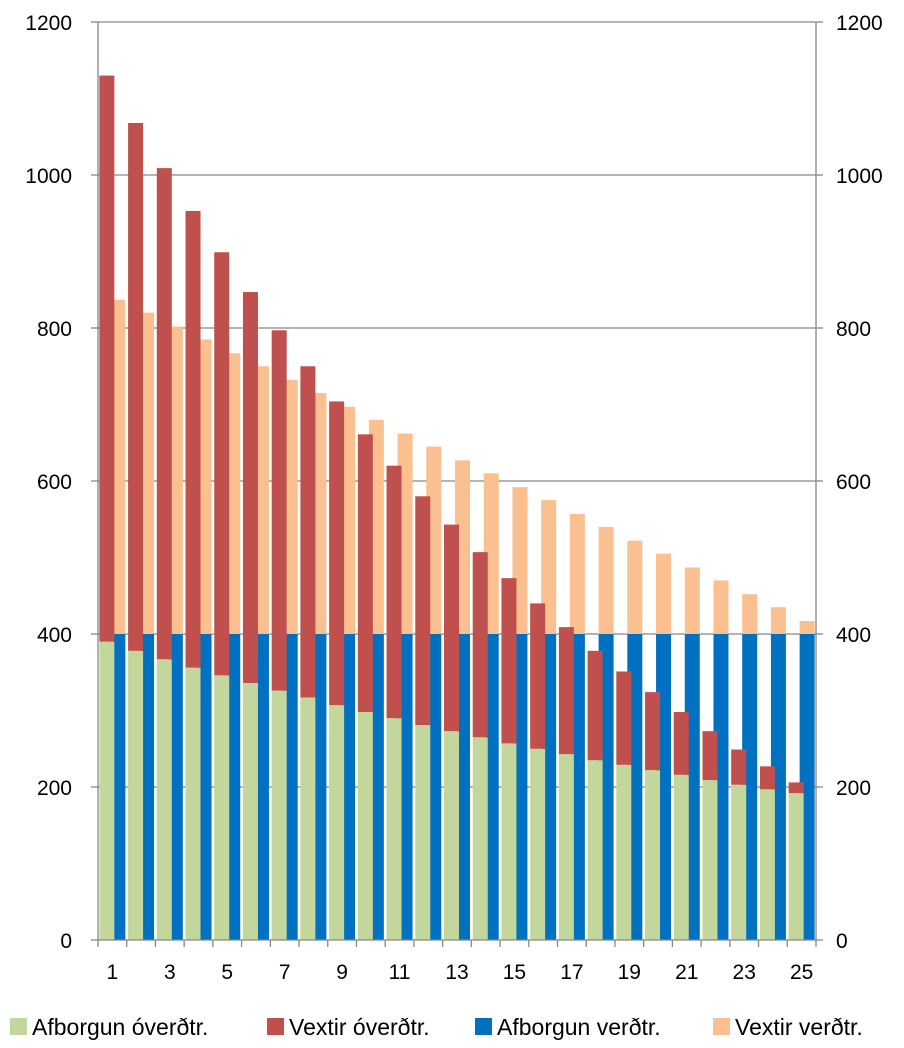  Describe the element at coordinates (285, 972) in the screenshot. I see `x-tick-label: 7` at that location.